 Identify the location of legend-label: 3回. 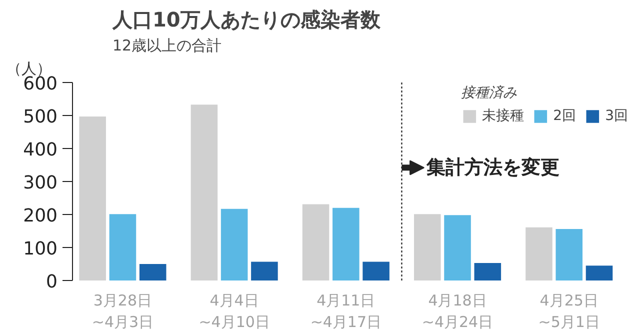
(616, 116).